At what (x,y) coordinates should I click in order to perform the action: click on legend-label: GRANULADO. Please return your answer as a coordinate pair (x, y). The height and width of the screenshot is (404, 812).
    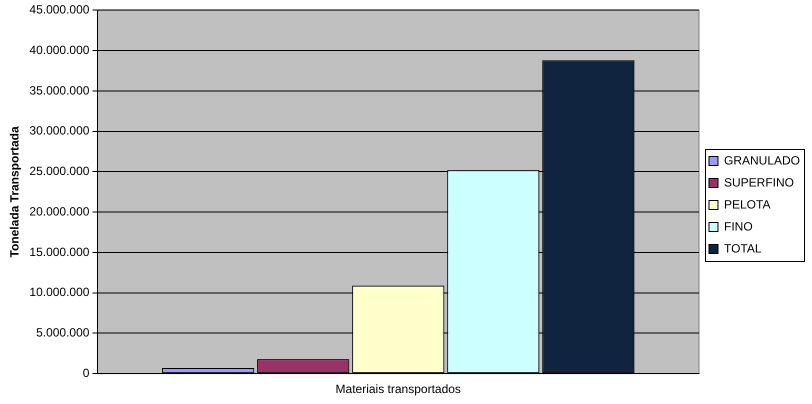
    Looking at the image, I should click on (762, 160).